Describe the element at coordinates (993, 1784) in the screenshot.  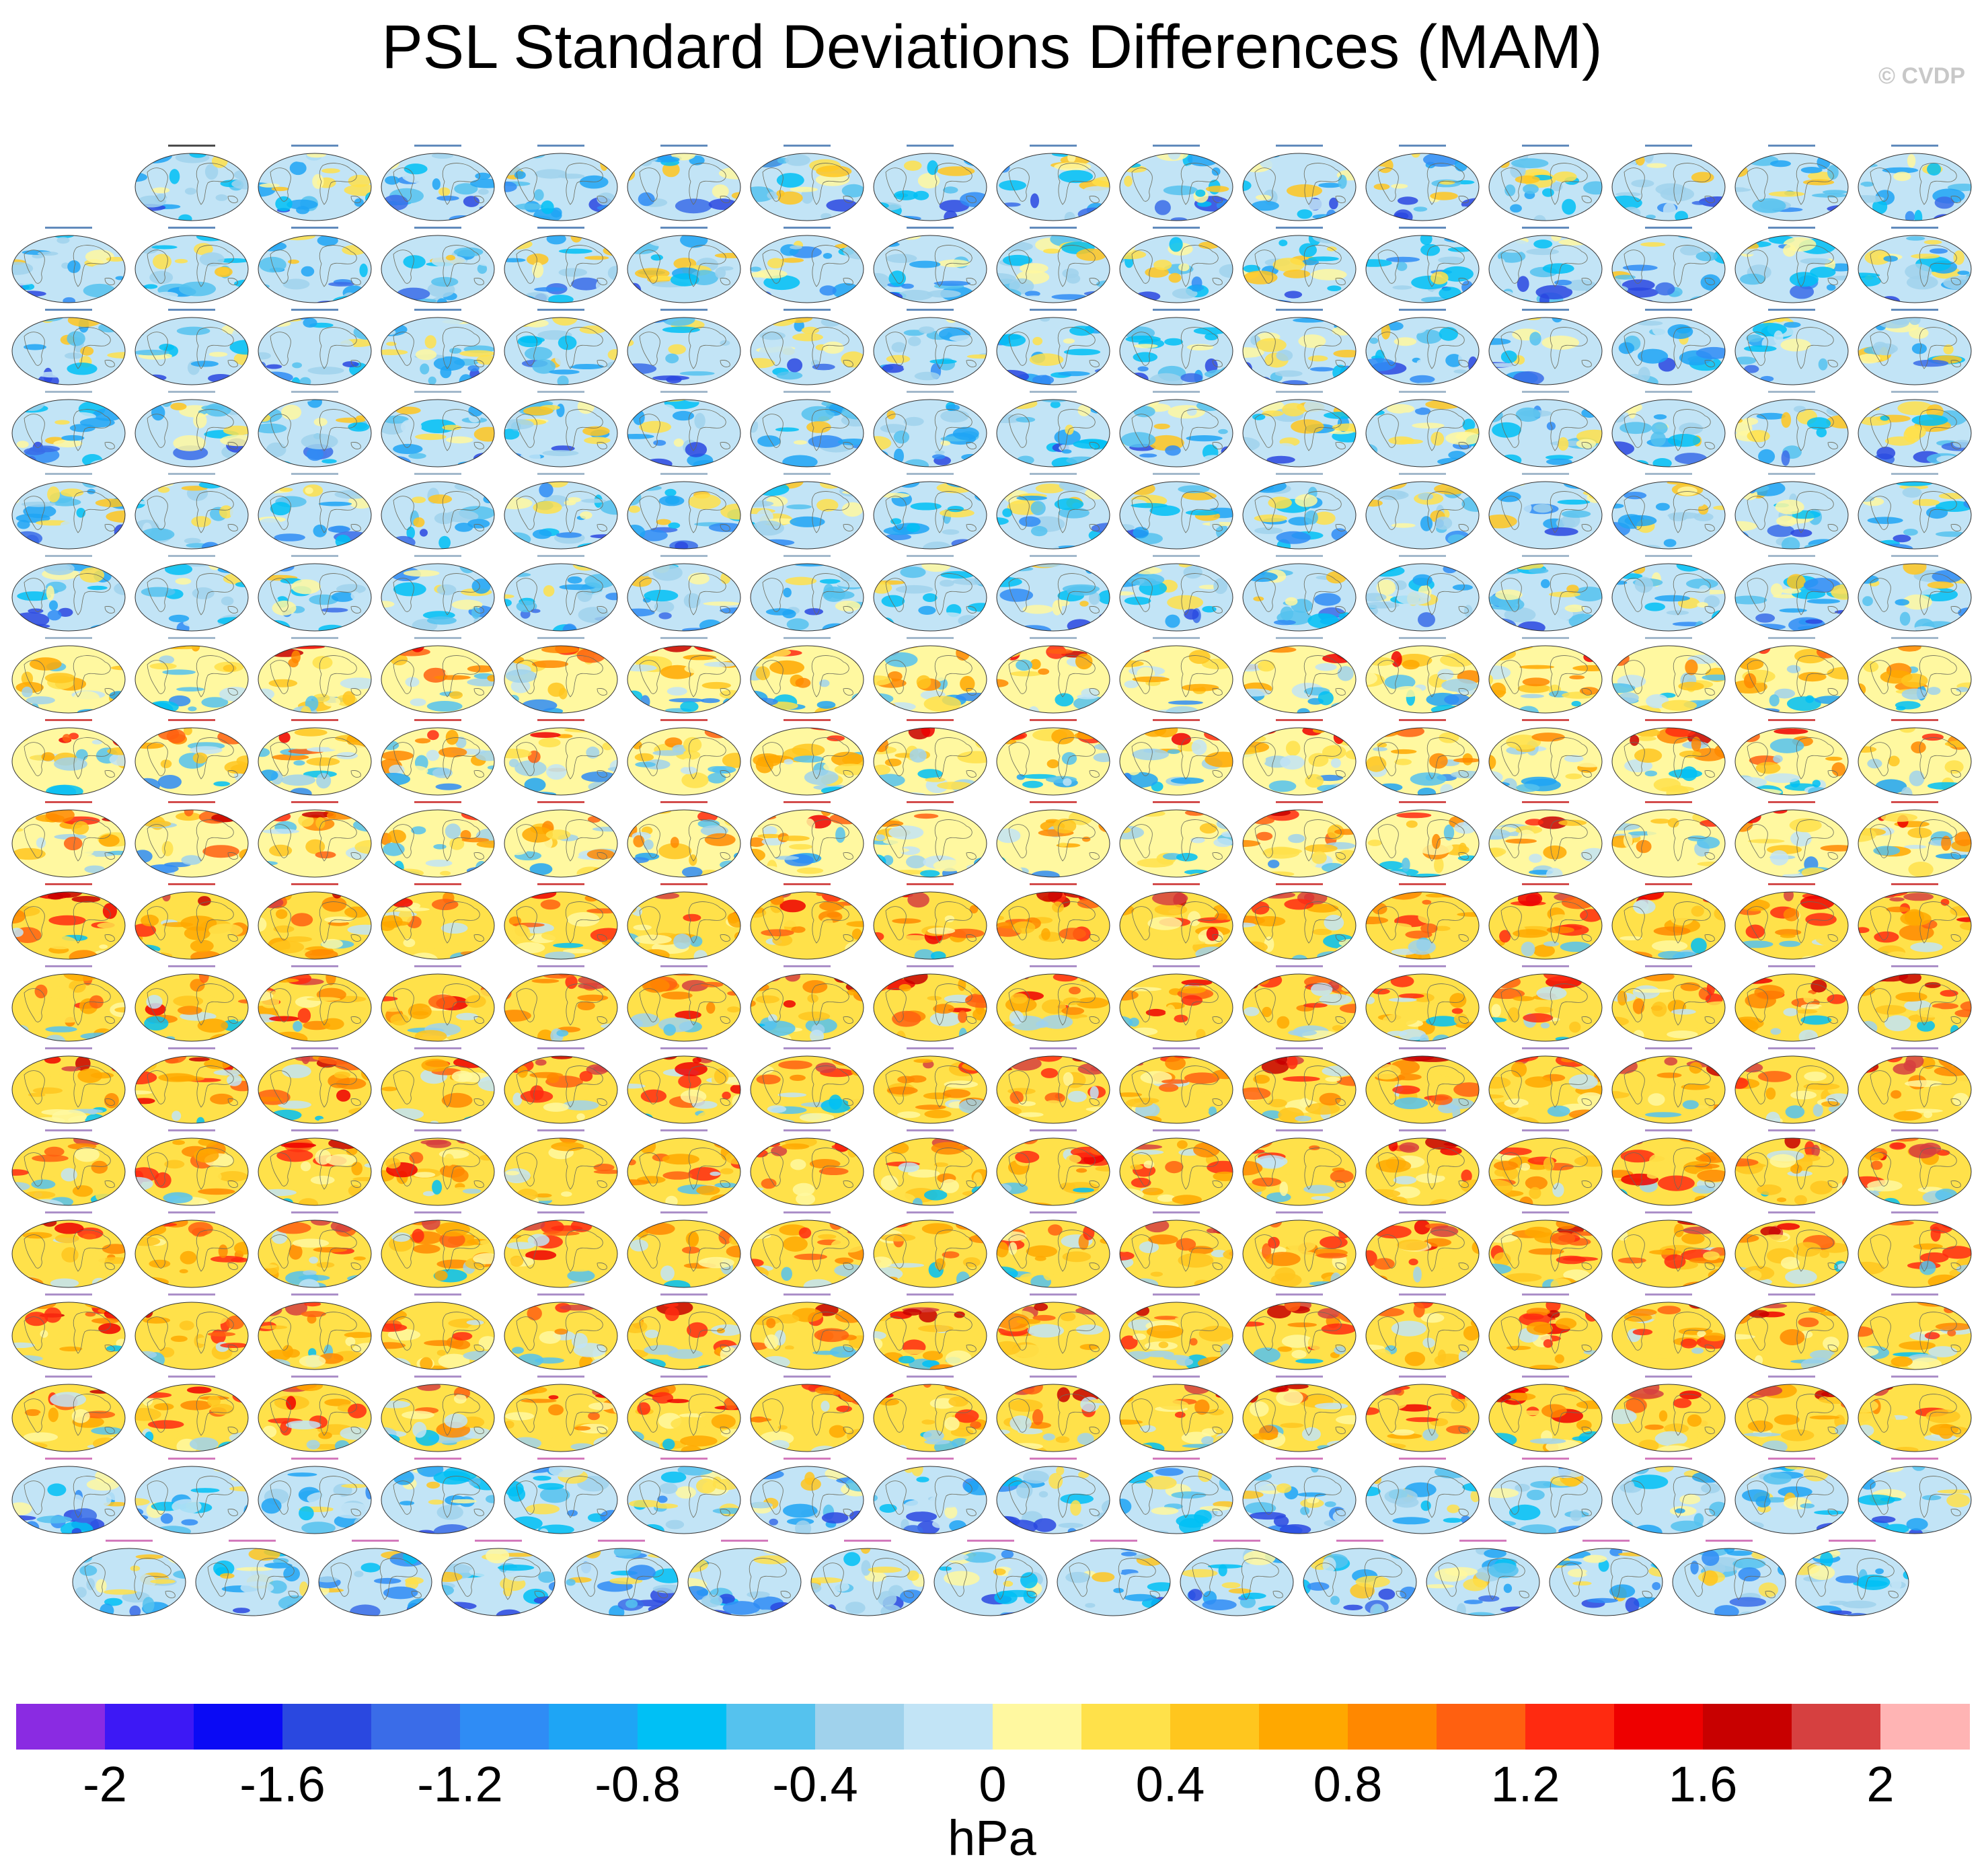
I see `colorbar-tick-label: 0` at that location.